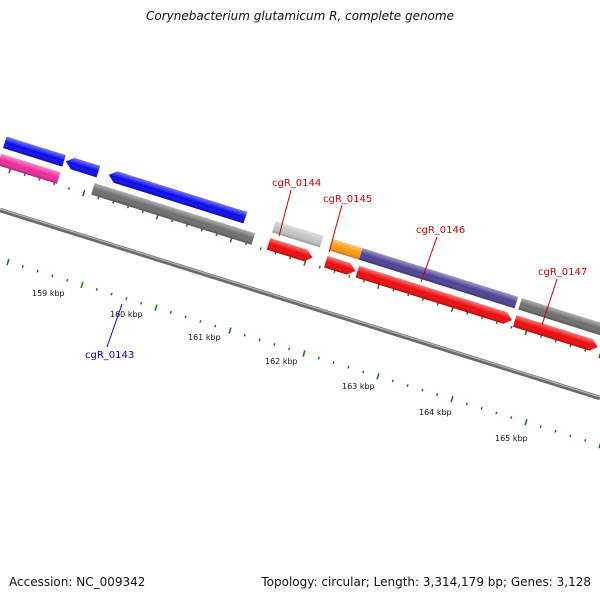  I want to click on gene-label-cgR_0144: cgR_0144, so click(296, 183).